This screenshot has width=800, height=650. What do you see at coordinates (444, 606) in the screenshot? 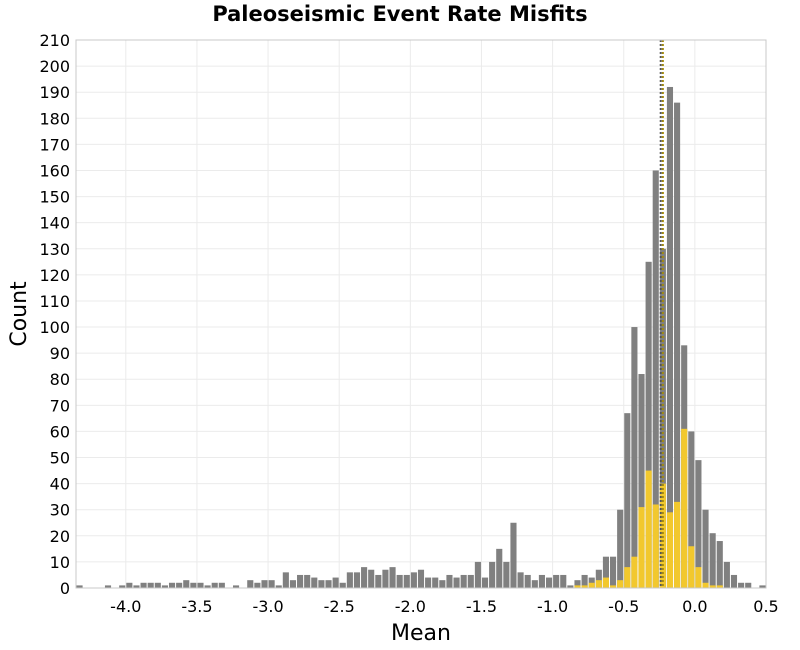
I see `x-axis-ticks: -4.0 -3.5 -3.0 -2.5 -2.0 -1.5 -1.0 -0.5 0.0 0.5` at bounding box center [444, 606].